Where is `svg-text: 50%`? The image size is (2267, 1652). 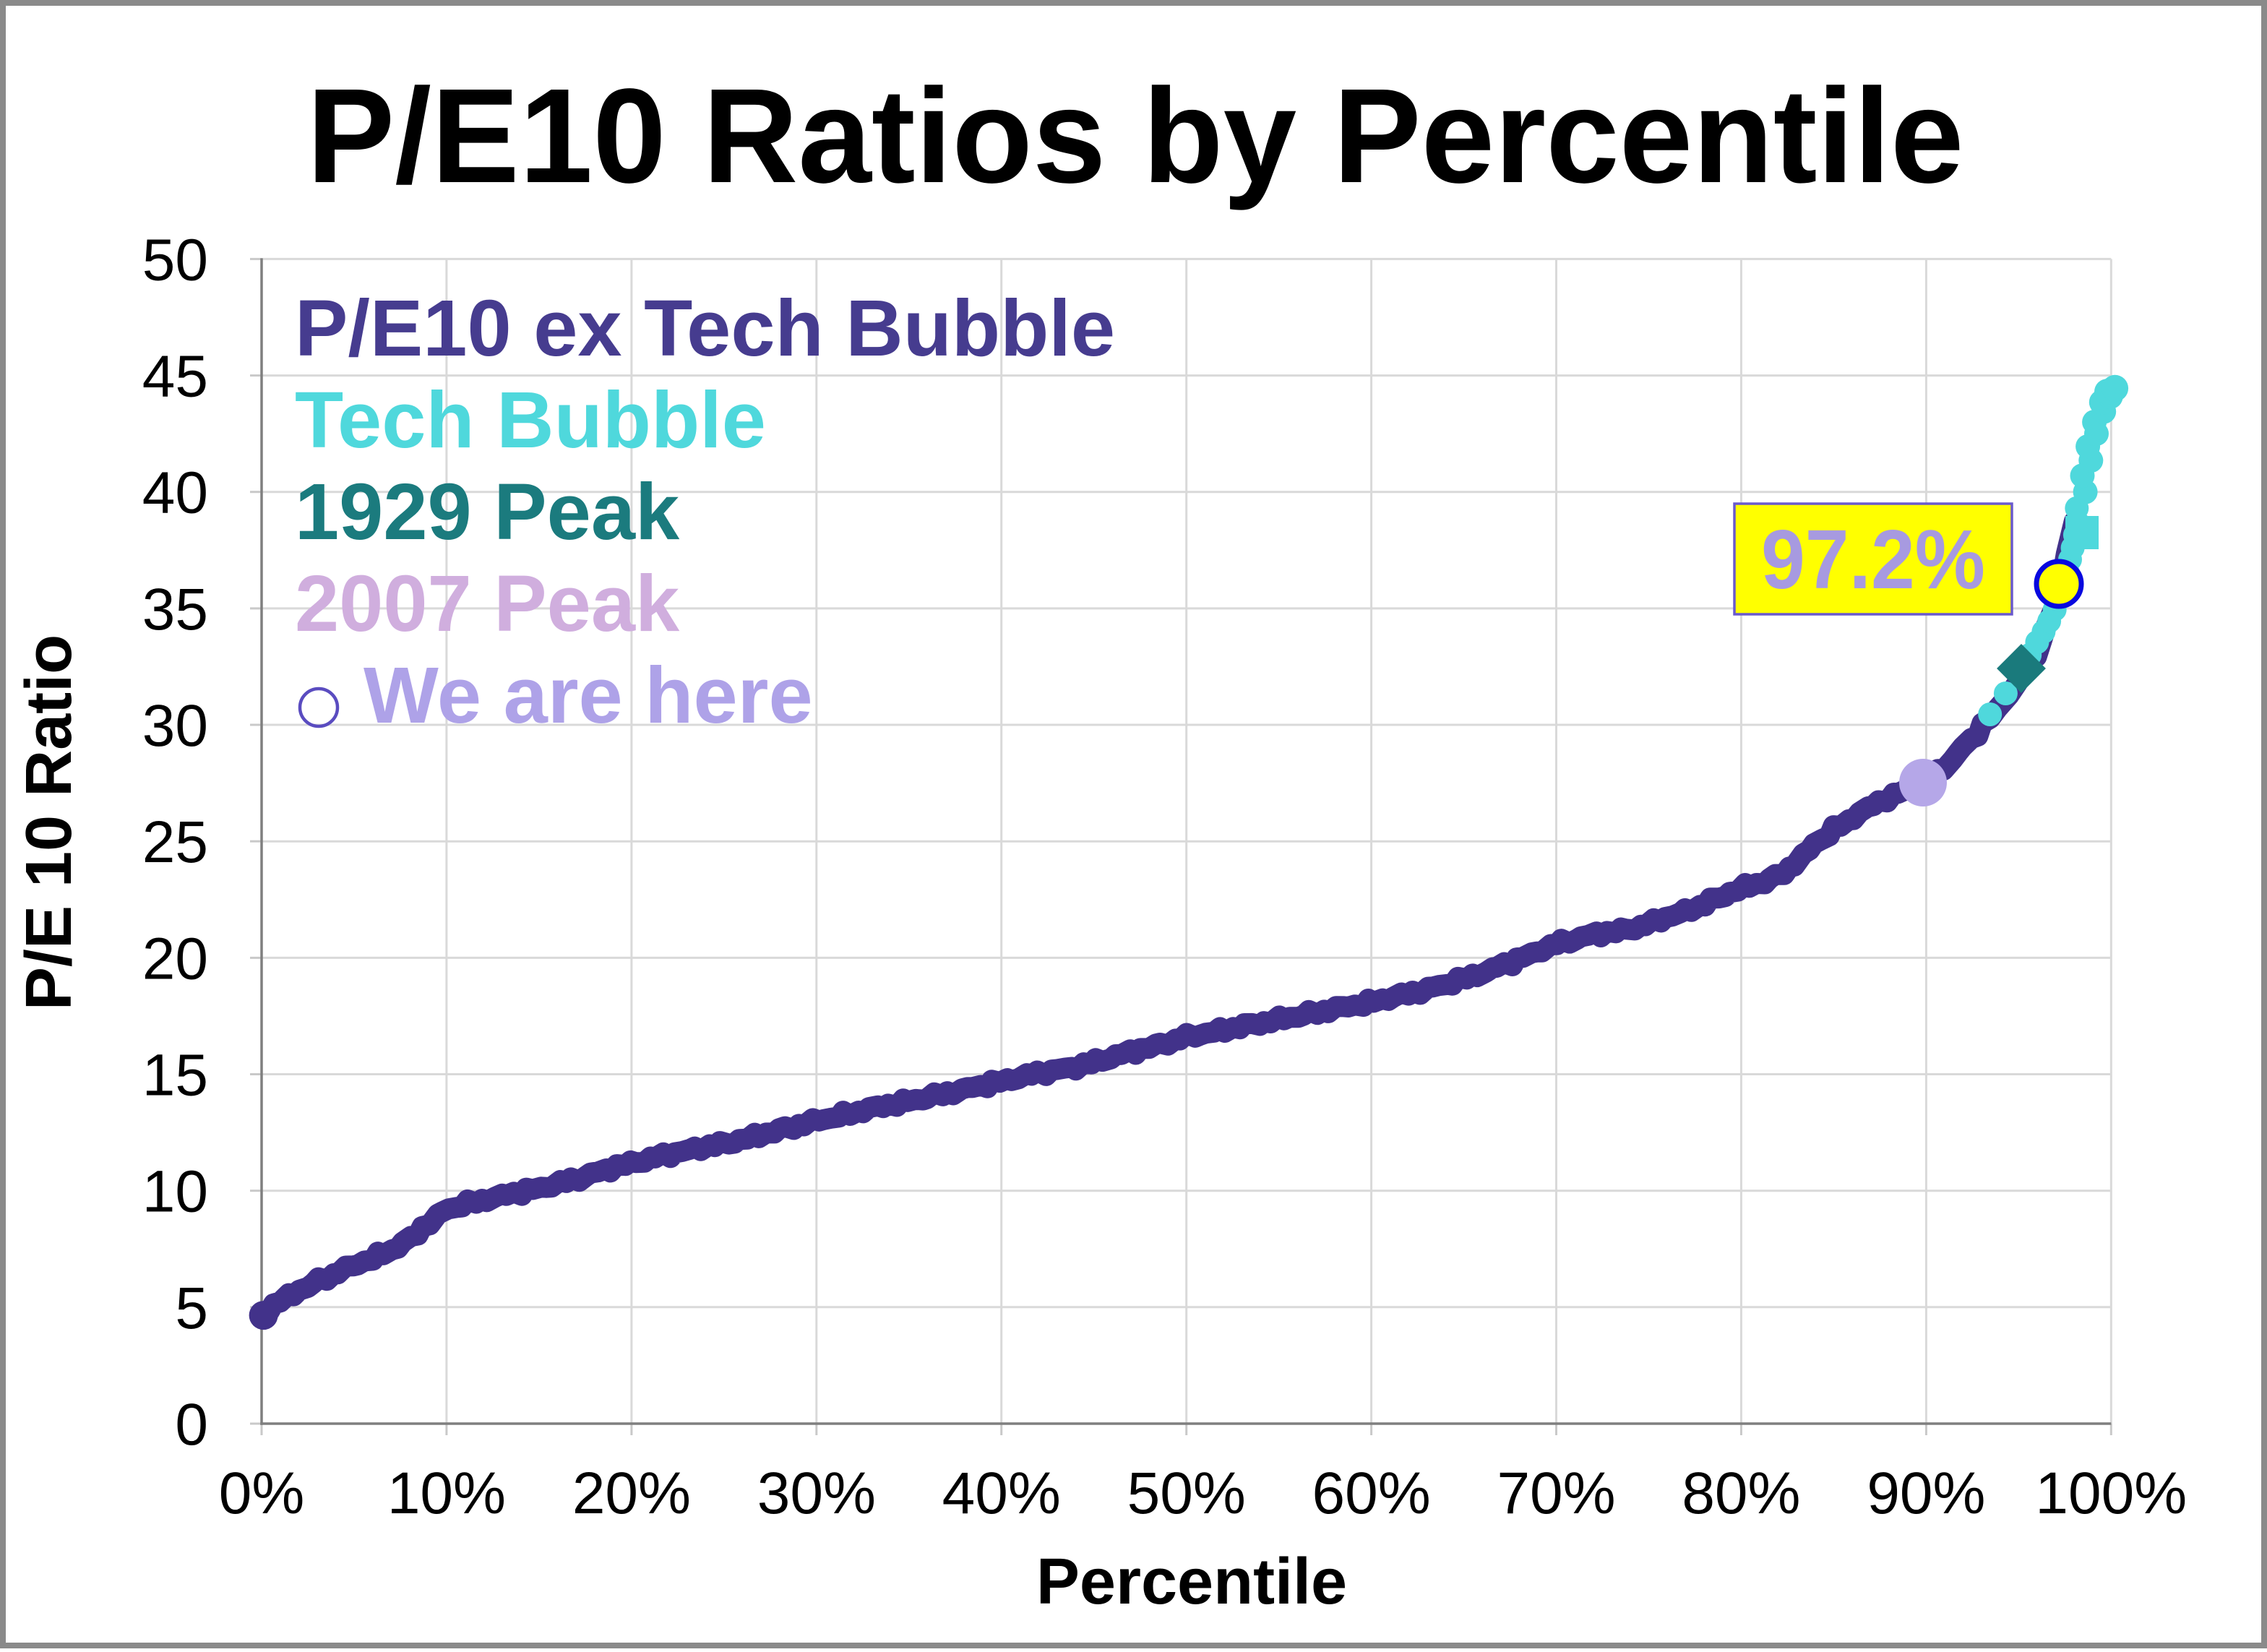
svg-text: 50% is located at coordinates (1186, 1493).